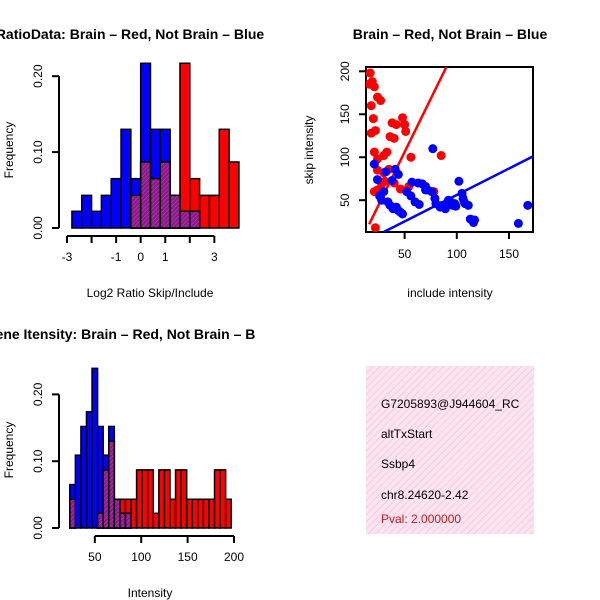 This screenshot has height=600, width=600. What do you see at coordinates (116, 257) in the screenshot?
I see `ratio-x-tick-label: -1` at bounding box center [116, 257].